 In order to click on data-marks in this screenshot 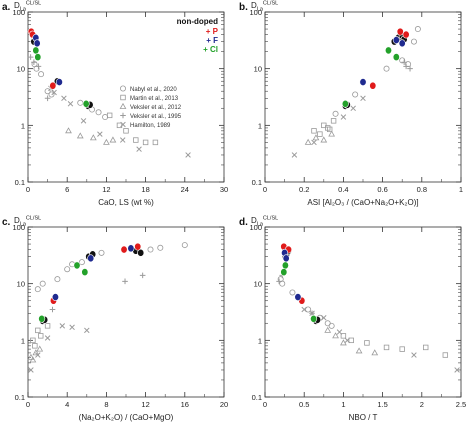, I will do `click(356, 92)`.